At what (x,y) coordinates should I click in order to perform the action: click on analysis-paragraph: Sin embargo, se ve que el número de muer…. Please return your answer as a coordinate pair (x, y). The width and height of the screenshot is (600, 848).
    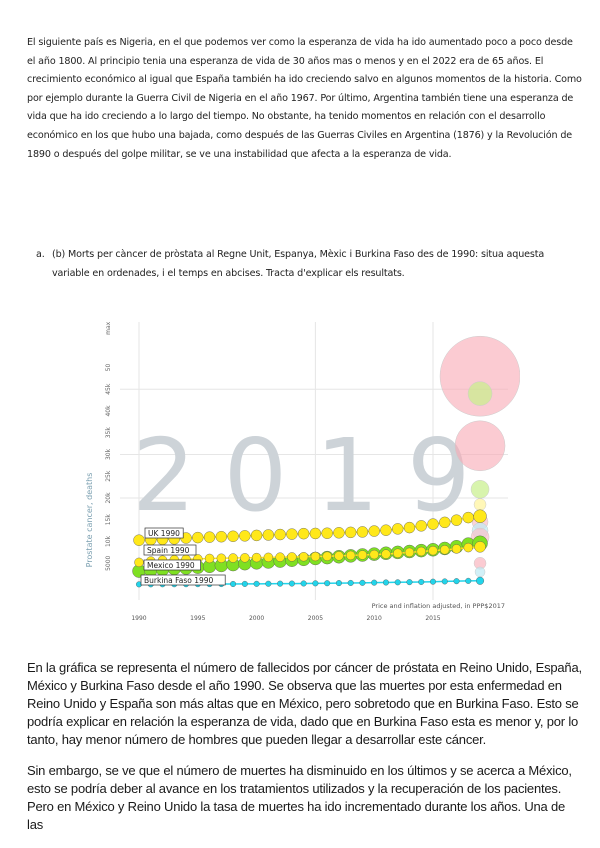
    Looking at the image, I should click on (299, 797).